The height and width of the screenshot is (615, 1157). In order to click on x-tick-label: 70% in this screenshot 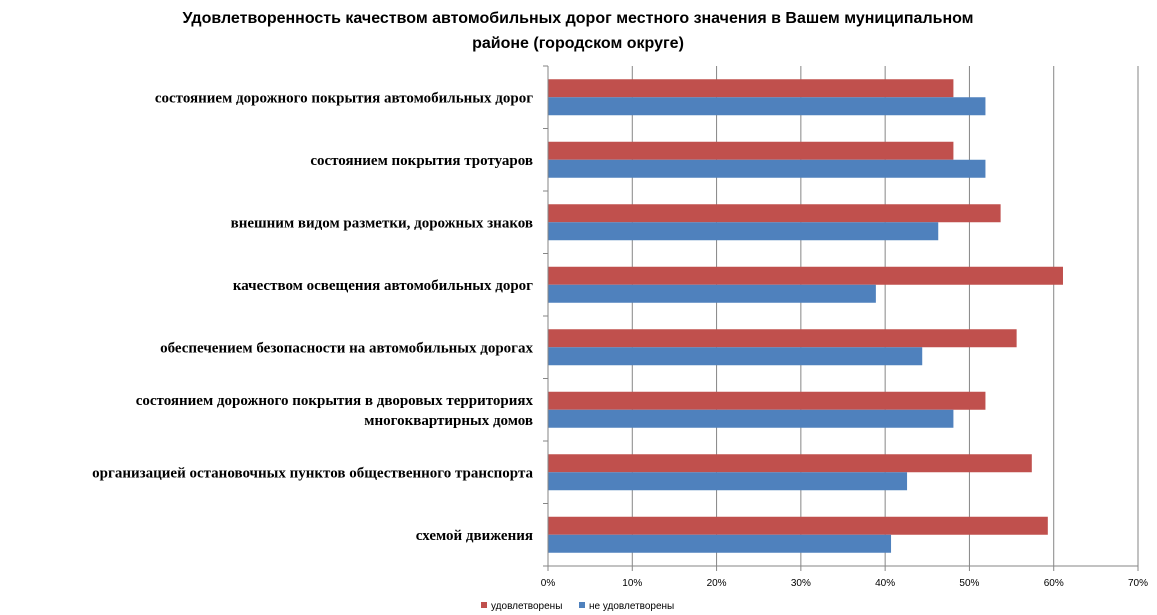, I will do `click(1138, 583)`.